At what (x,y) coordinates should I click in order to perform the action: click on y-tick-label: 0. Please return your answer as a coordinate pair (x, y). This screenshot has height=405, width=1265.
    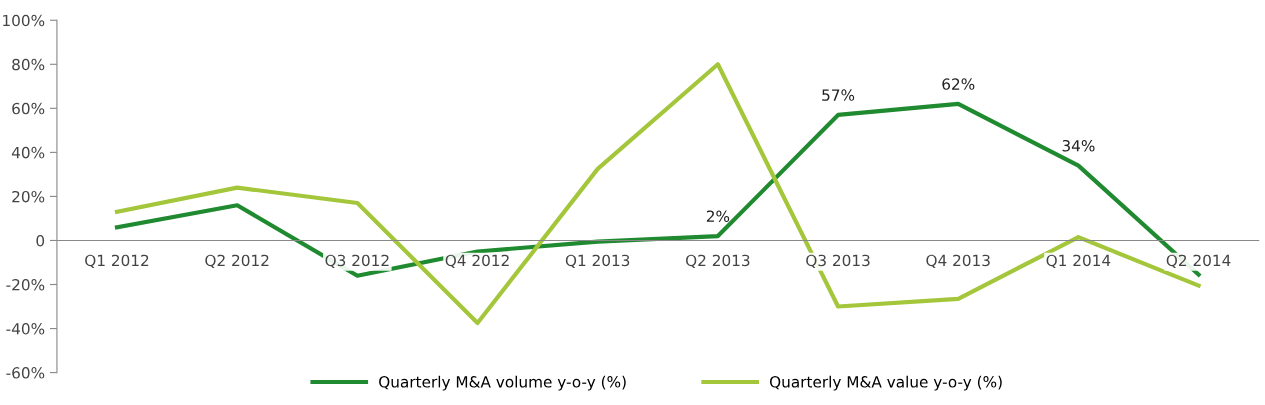
    Looking at the image, I should click on (40, 240).